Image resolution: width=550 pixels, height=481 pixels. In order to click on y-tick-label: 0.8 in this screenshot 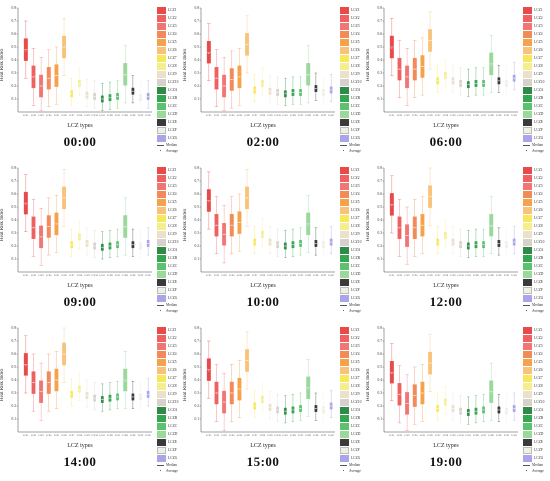, I will do `click(197, 328)`.